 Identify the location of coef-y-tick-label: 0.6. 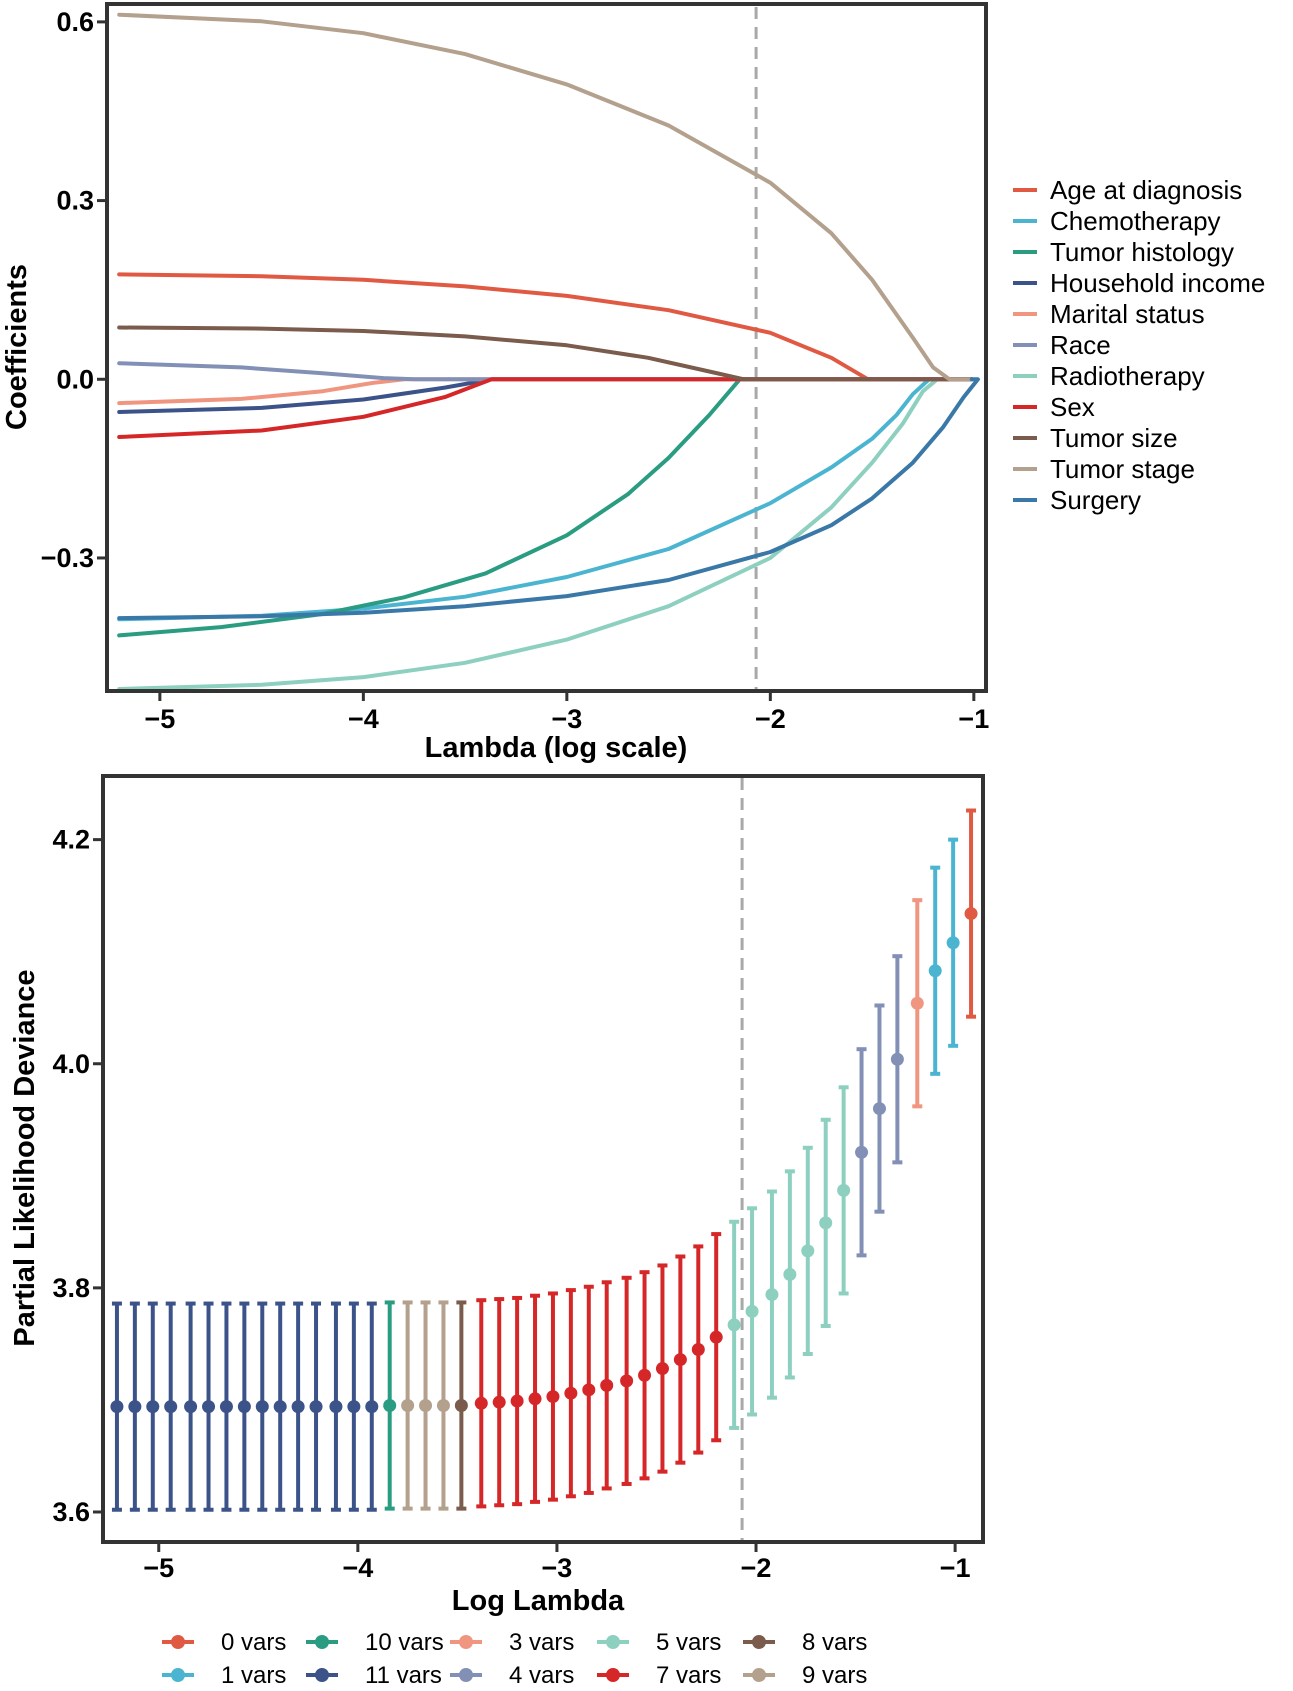
(75, 22).